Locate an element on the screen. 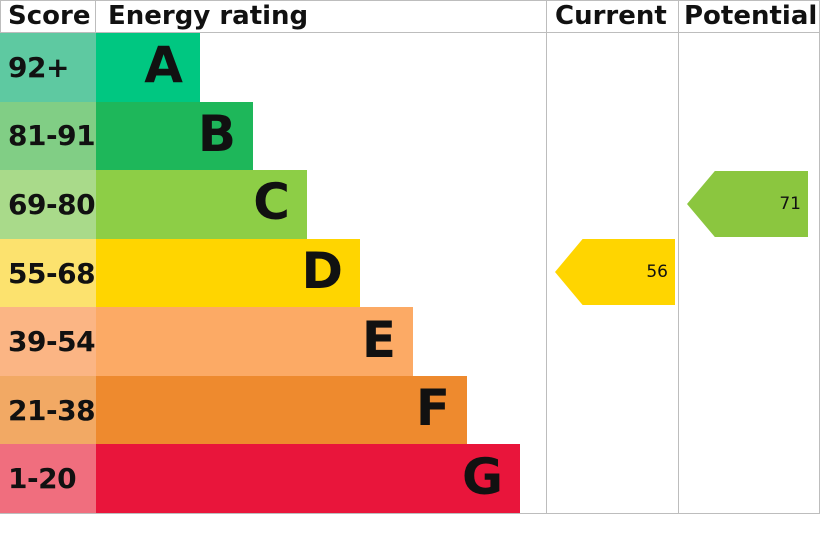  rating-bar-a: A is located at coordinates (148, 67).